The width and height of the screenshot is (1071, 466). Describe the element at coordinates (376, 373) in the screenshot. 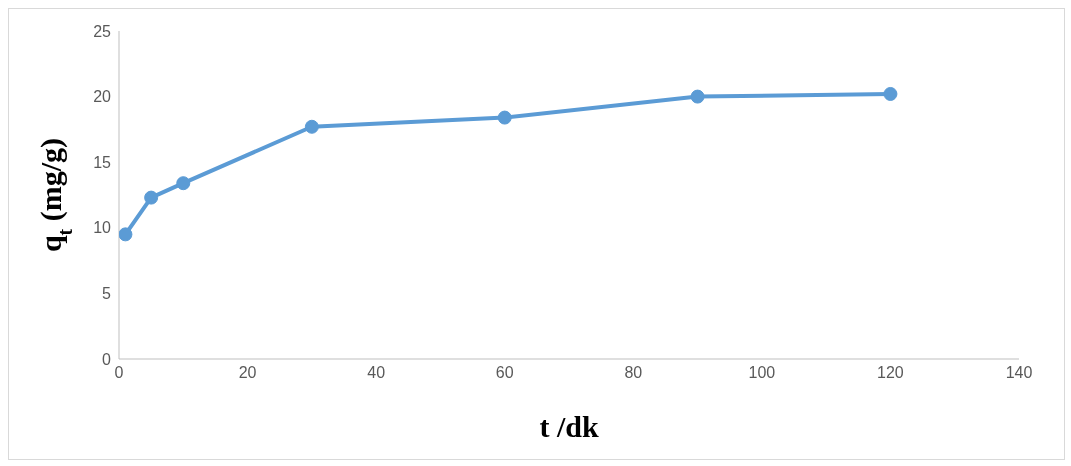

I see `x-tick-label: 40` at that location.